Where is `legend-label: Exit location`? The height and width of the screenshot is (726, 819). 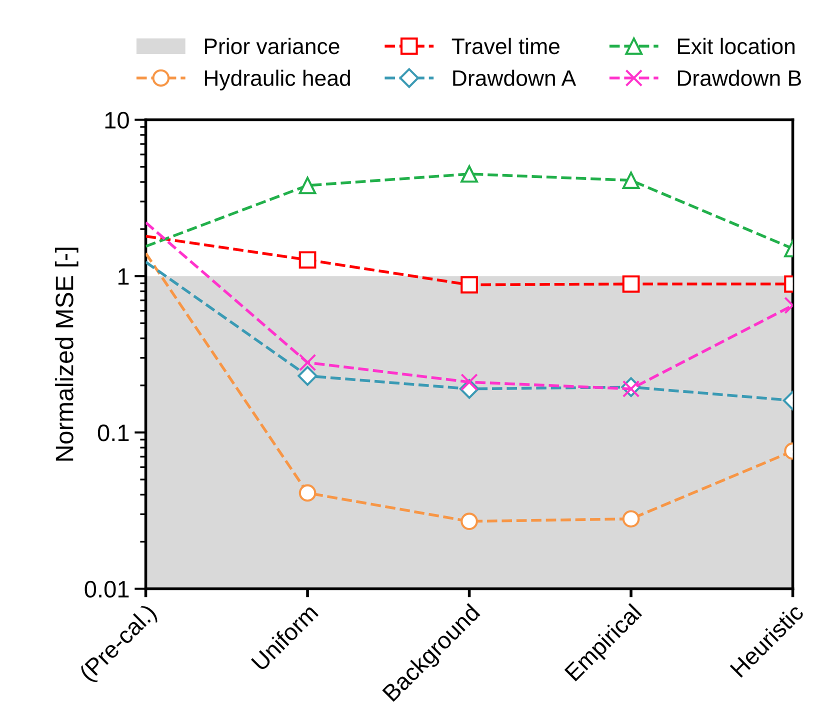
legend-label: Exit location is located at coordinates (736, 46).